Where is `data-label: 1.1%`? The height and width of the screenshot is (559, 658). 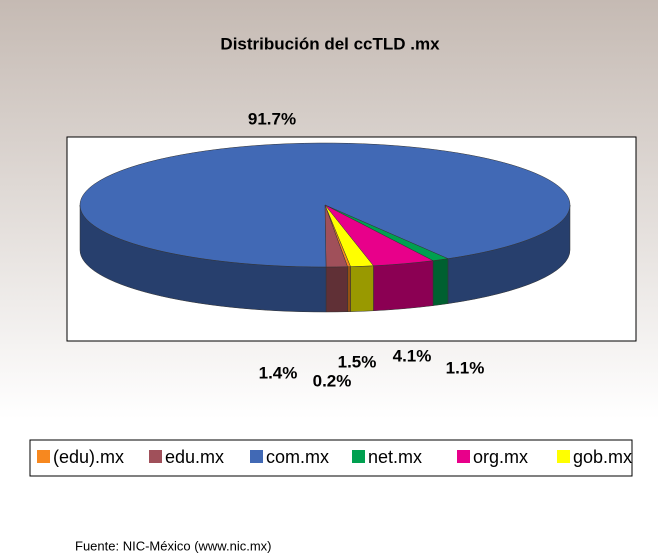 data-label: 1.1% is located at coordinates (465, 367).